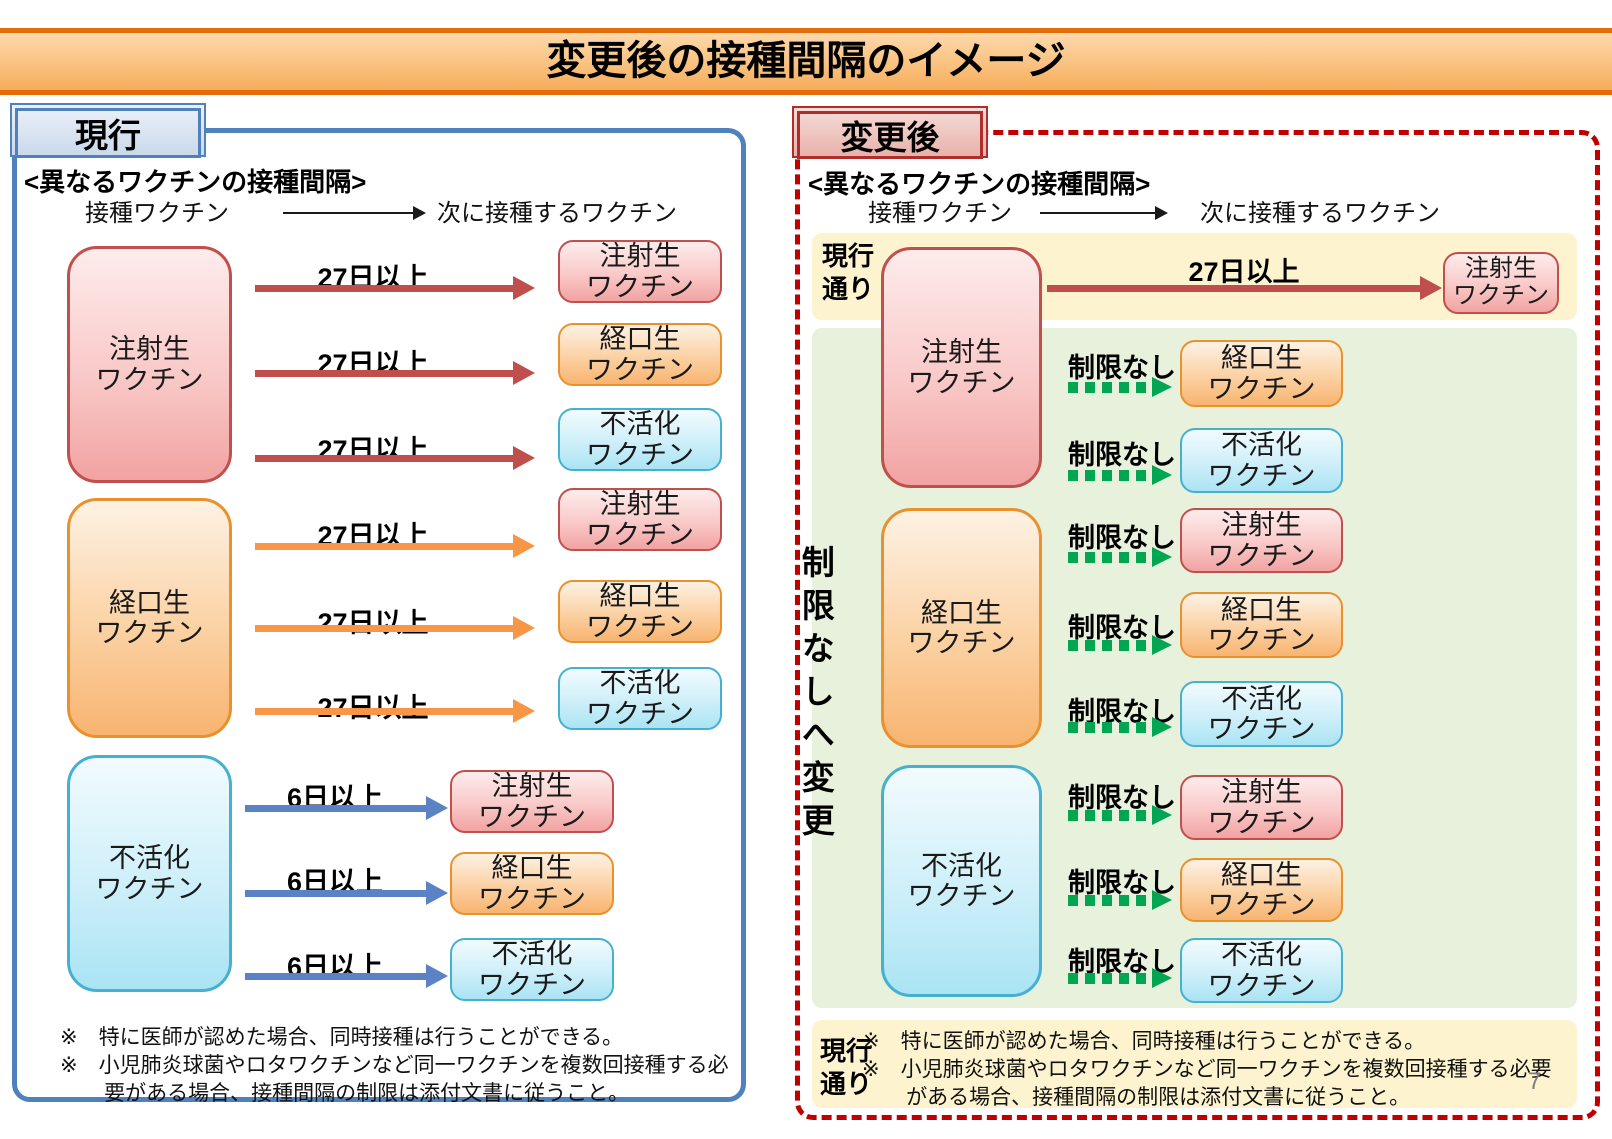 Image resolution: width=1612 pixels, height=1139 pixels. I want to click on current-section-title: <異なるワクチンの接種間隔>, so click(195, 182).